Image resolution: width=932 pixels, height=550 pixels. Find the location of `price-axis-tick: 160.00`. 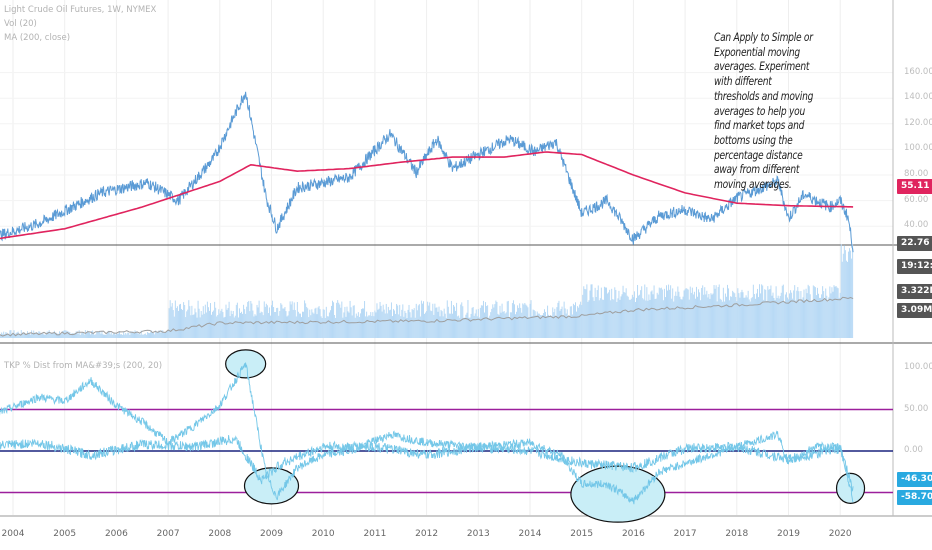

price-axis-tick: 160.00 is located at coordinates (918, 71).